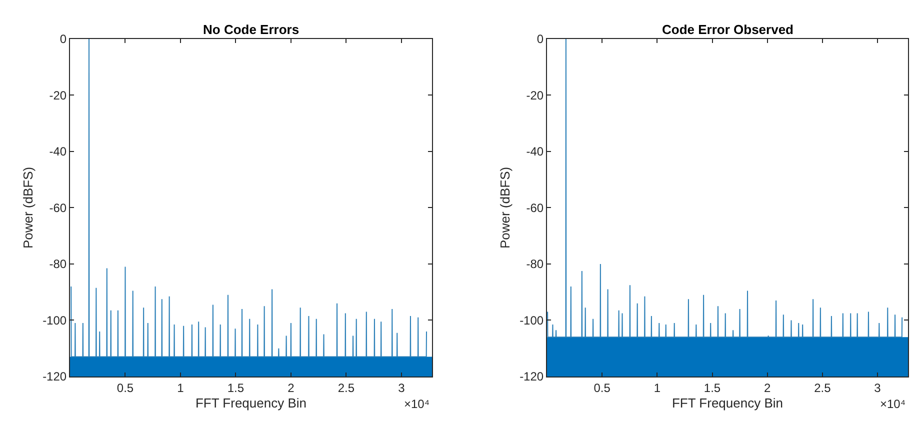  I want to click on chart-title: No Code Errors, so click(251, 29).